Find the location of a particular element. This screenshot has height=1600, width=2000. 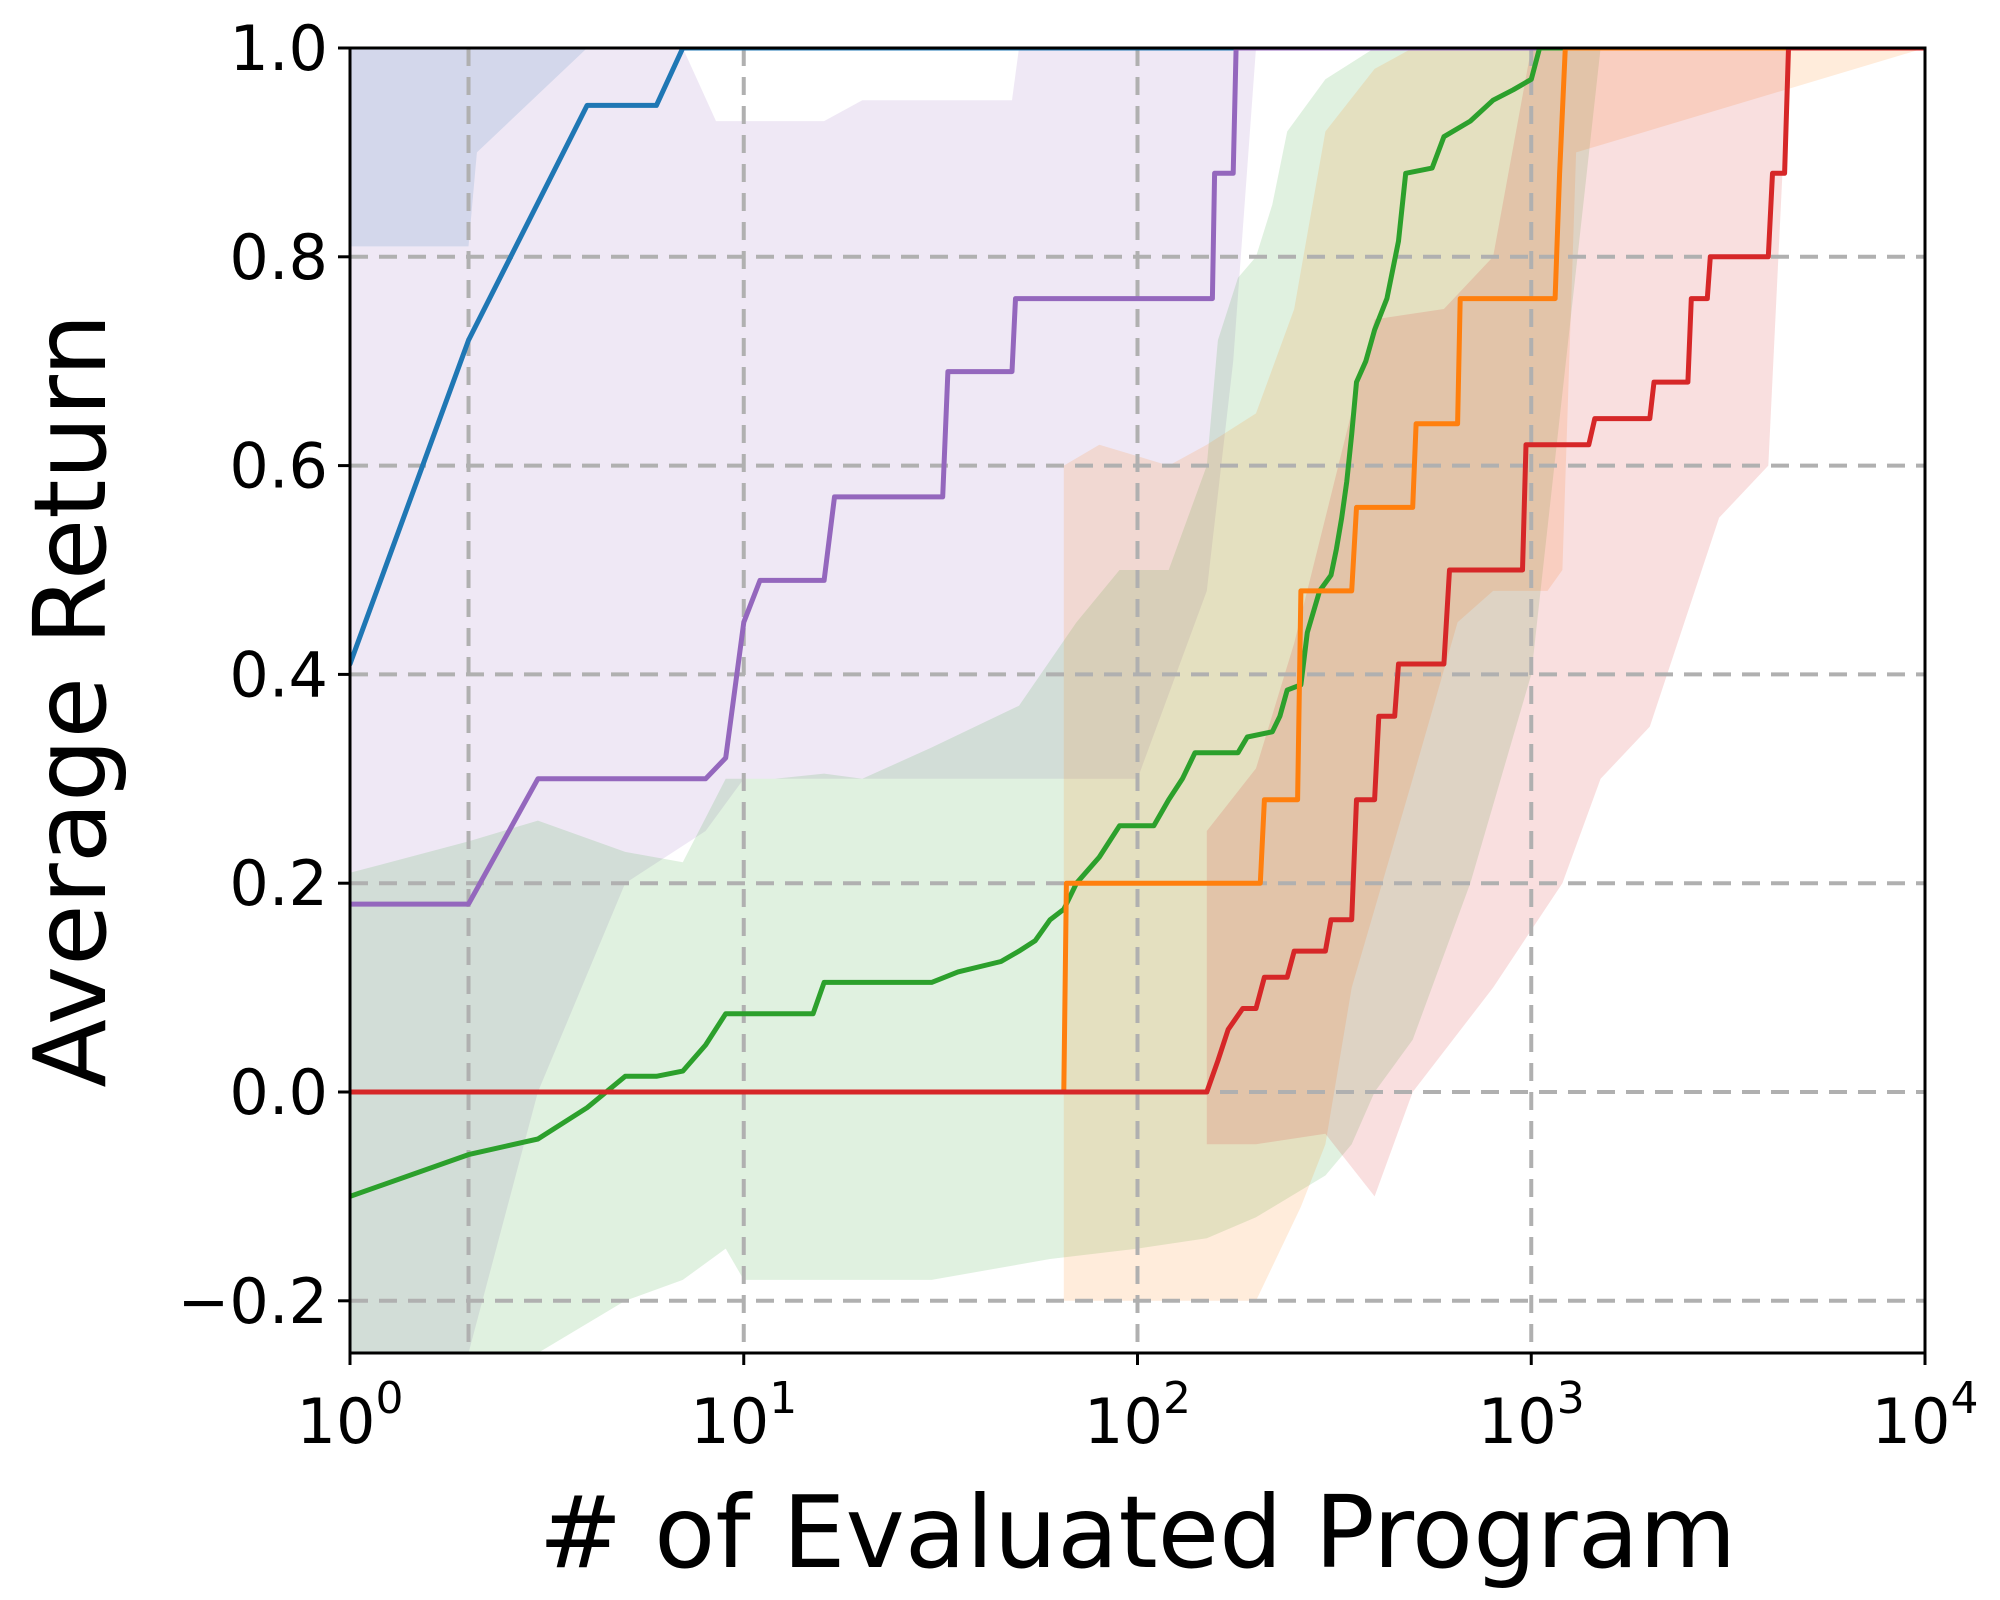

x-tick-label: 10³ is located at coordinates (1531, 1415).